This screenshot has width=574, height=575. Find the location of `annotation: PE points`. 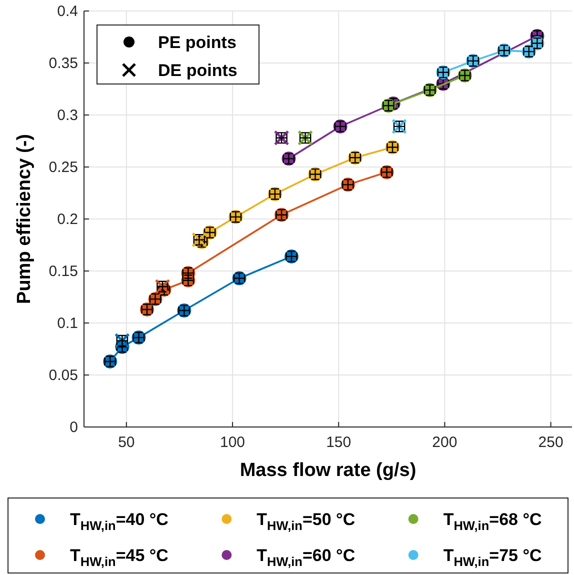

annotation: PE points is located at coordinates (197, 42).